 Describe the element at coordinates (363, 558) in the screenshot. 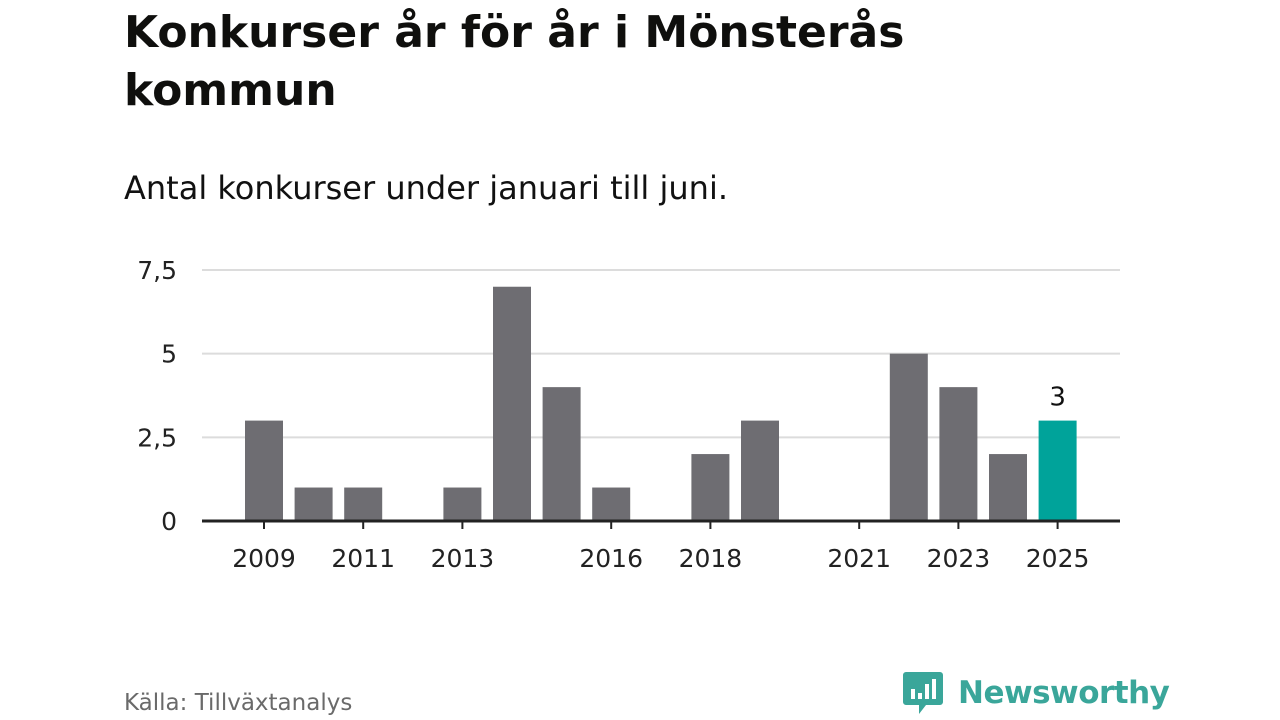

I see `x-tick-label: 2011` at that location.